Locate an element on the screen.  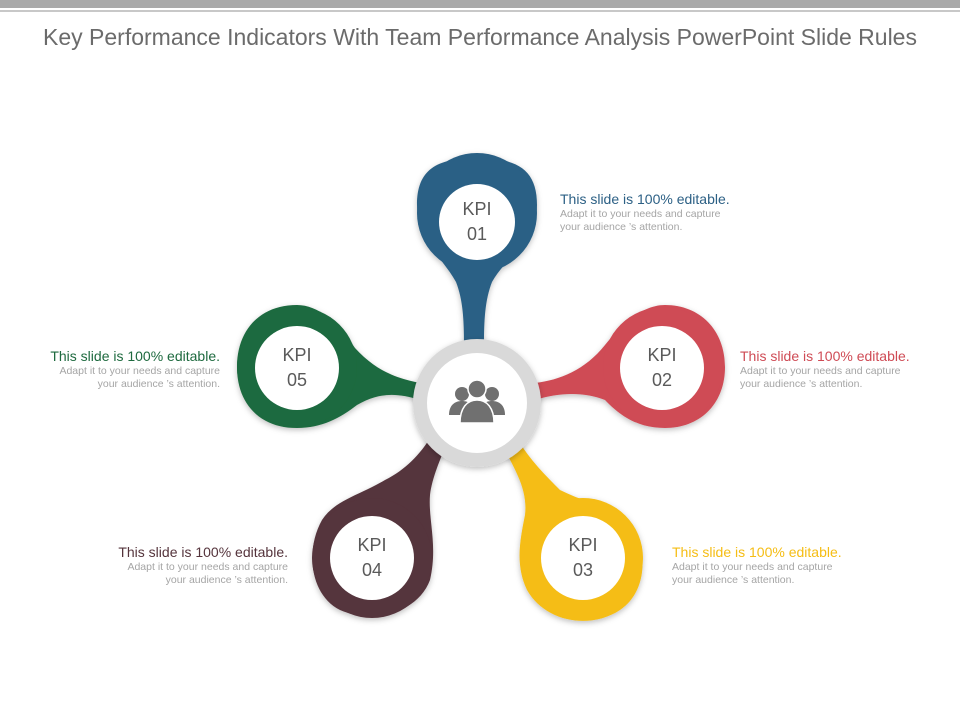
kpi-04-label: KPI 04 is located at coordinates (372, 558).